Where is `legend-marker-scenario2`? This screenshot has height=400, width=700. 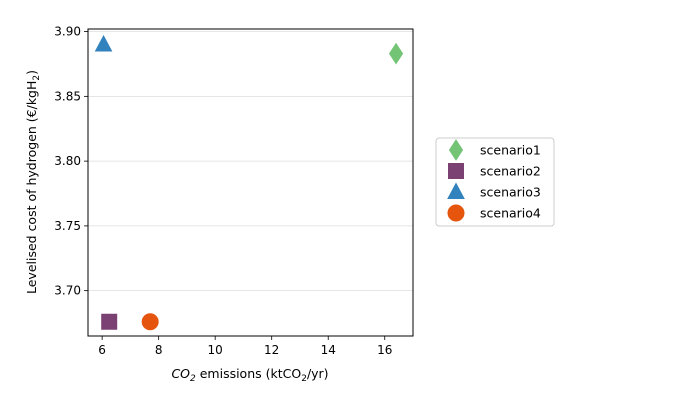
legend-marker-scenario2 is located at coordinates (456, 171).